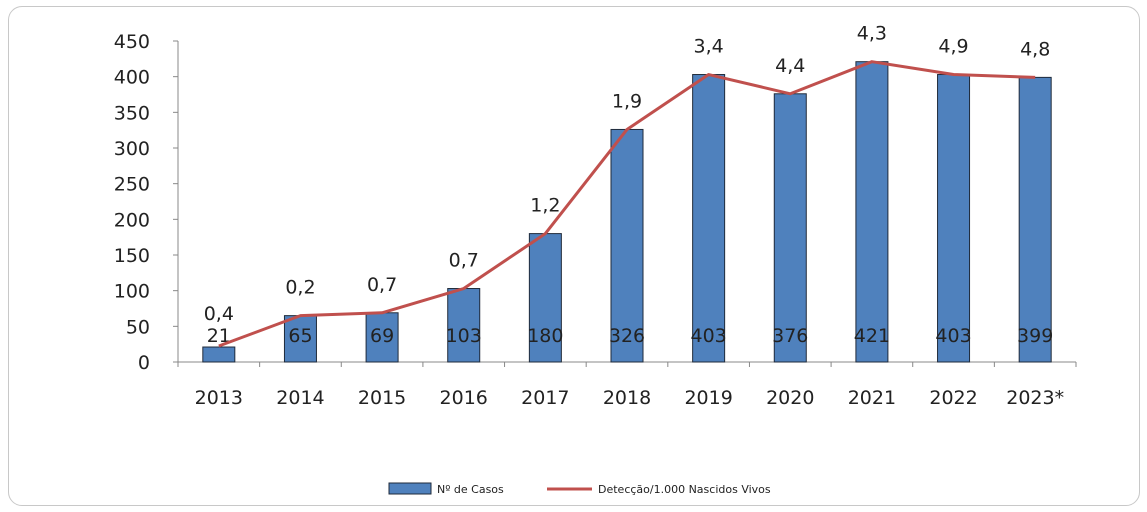 Image resolution: width=1147 pixels, height=512 pixels. I want to click on y-tick-label: 400, so click(132, 78).